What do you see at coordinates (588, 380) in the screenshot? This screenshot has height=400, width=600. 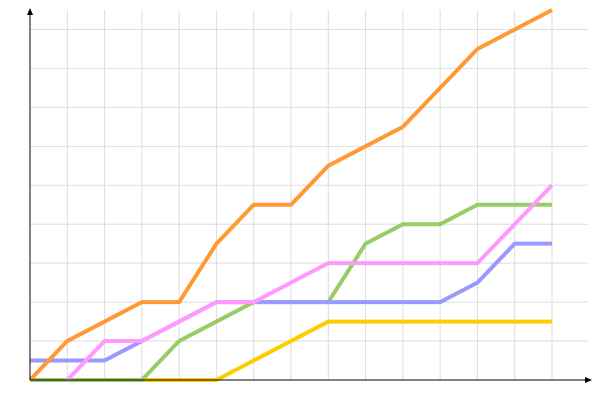 I see `x-axis-arrow` at bounding box center [588, 380].